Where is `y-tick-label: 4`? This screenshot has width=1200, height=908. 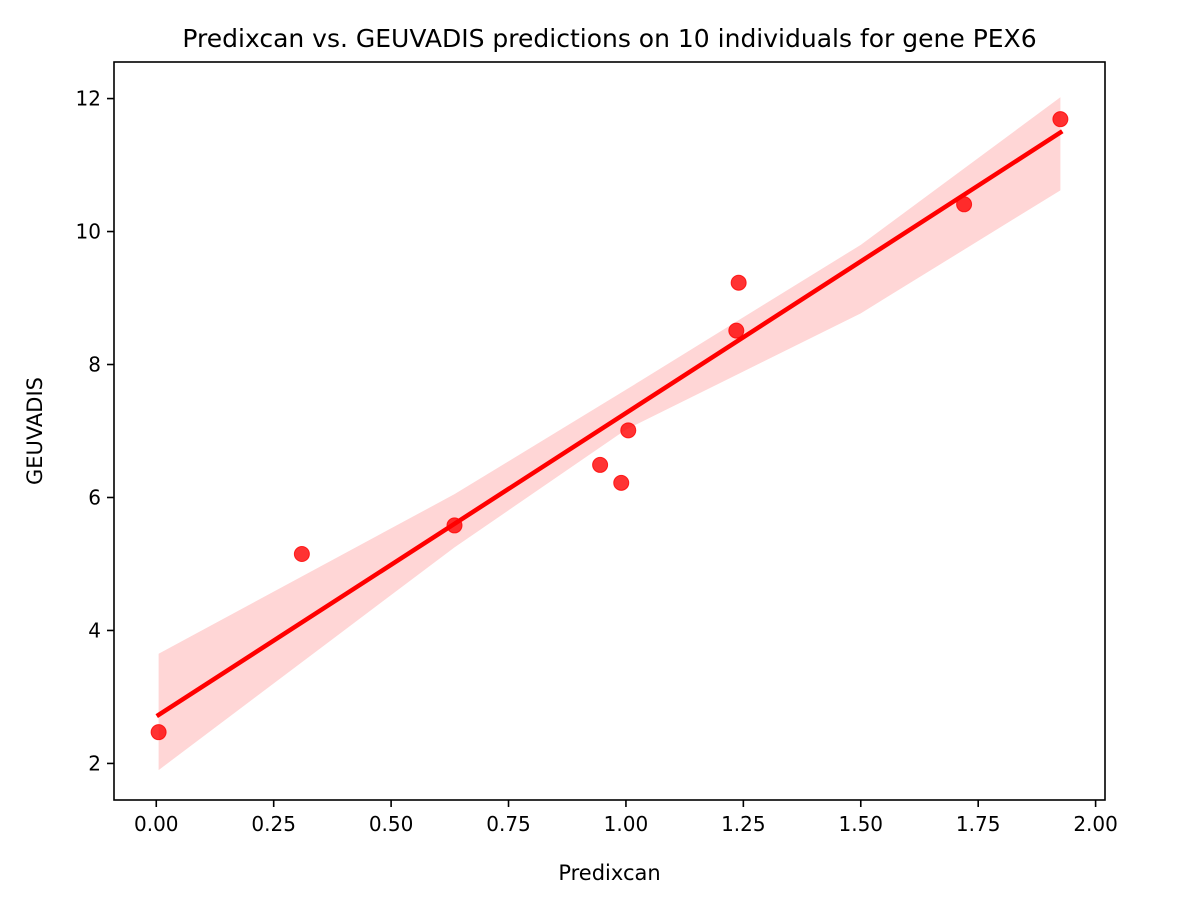 y-tick-label: 4 is located at coordinates (94, 630).